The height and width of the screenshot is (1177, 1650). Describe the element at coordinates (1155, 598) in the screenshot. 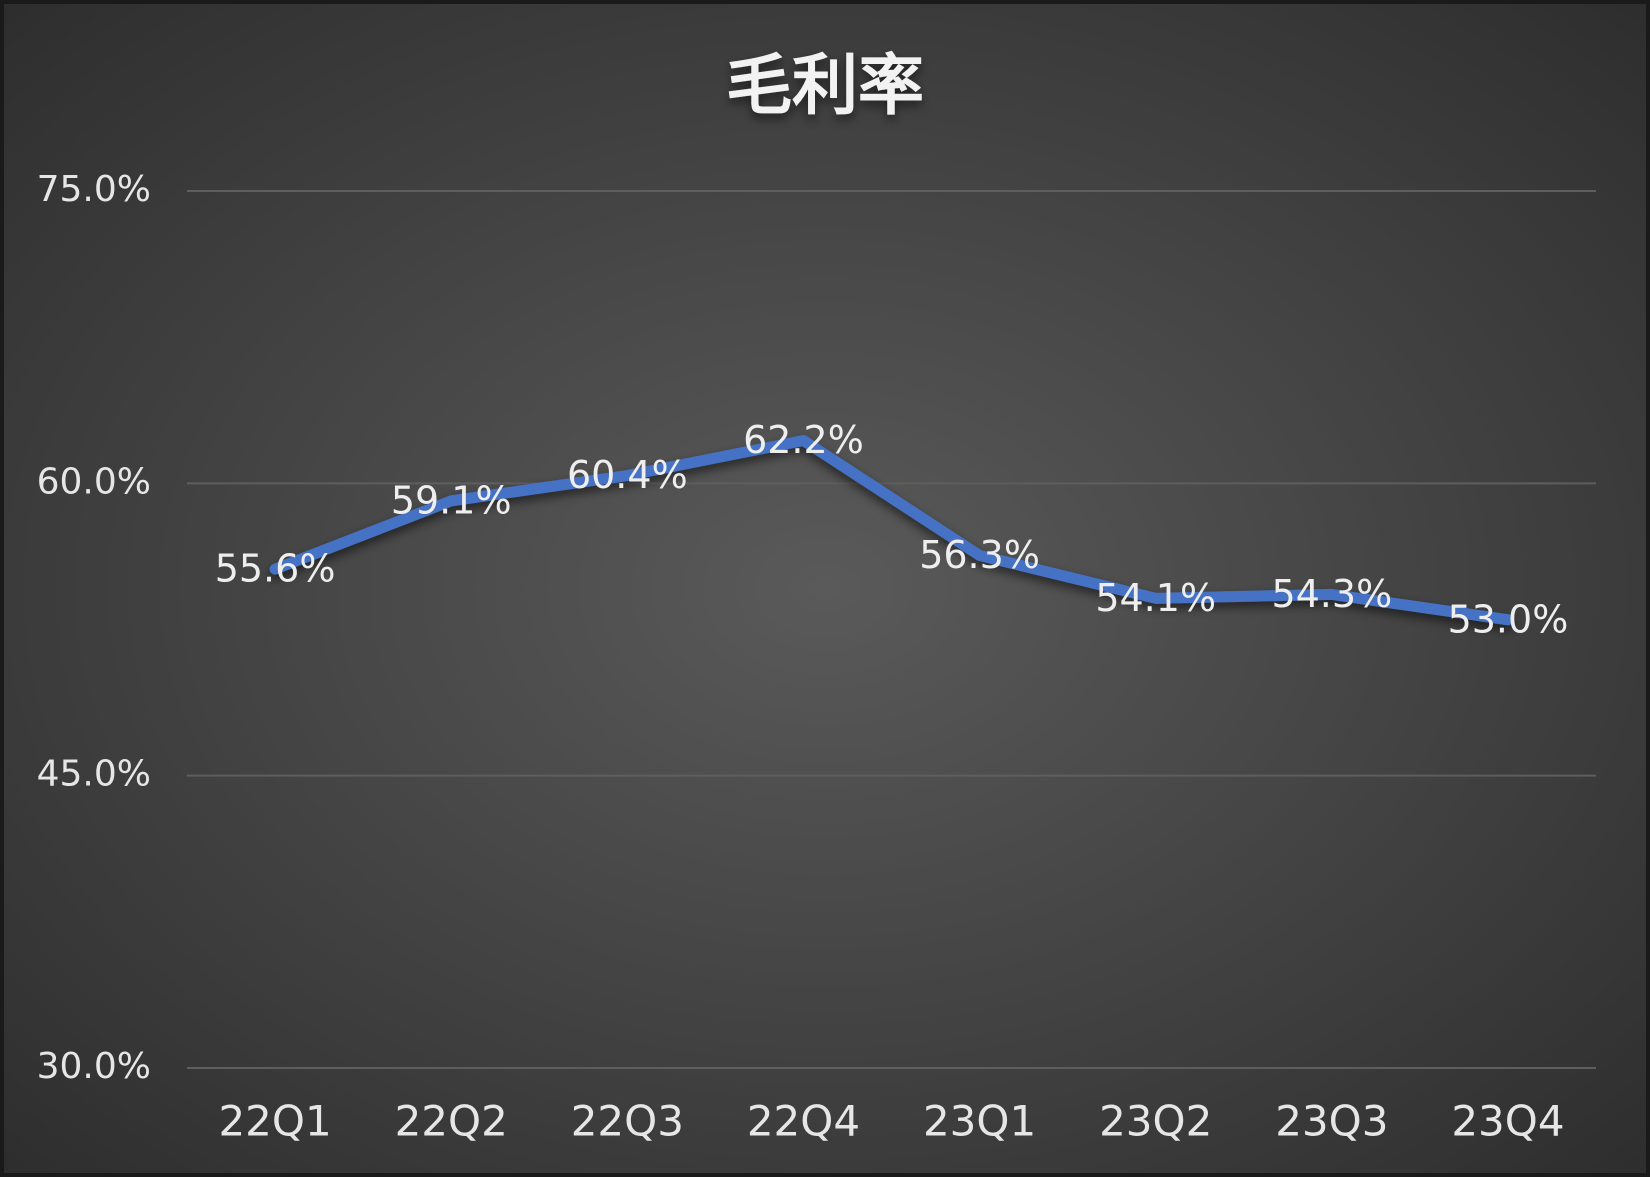

I see `data-label: 54.1%` at that location.